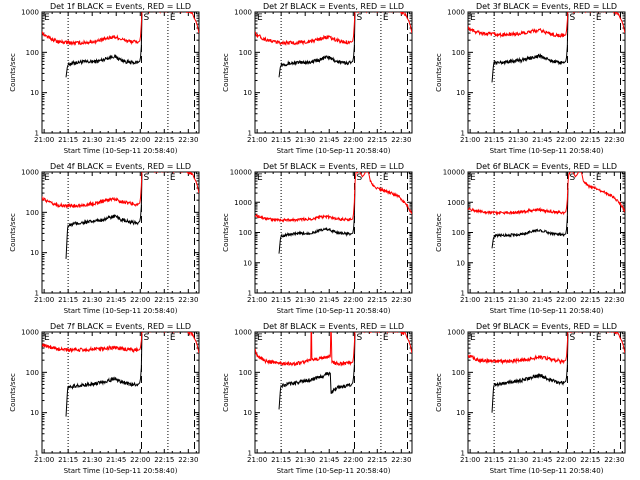 The height and width of the screenshot is (480, 640). I want to click on time-marker-label: S, so click(359, 338).